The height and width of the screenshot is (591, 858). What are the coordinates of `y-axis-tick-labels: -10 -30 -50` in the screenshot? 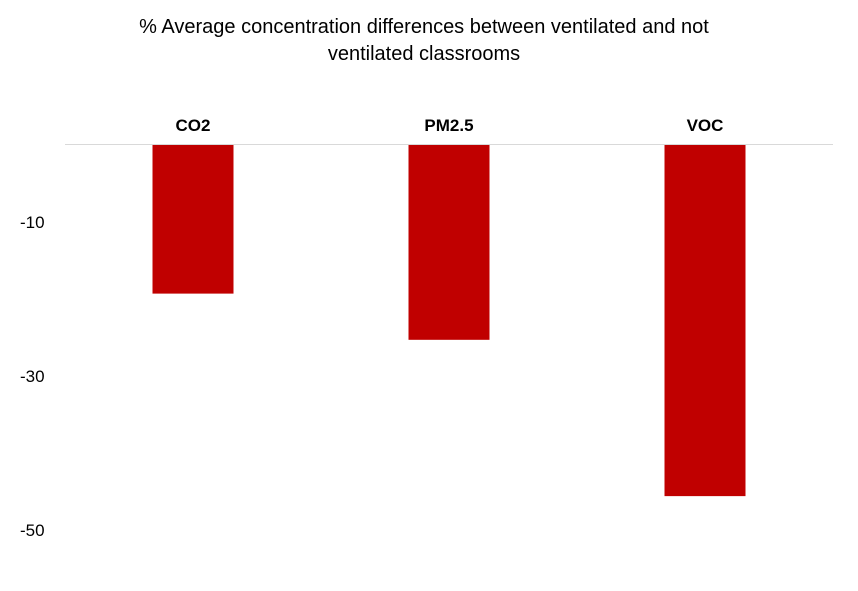 It's located at (32, 376).